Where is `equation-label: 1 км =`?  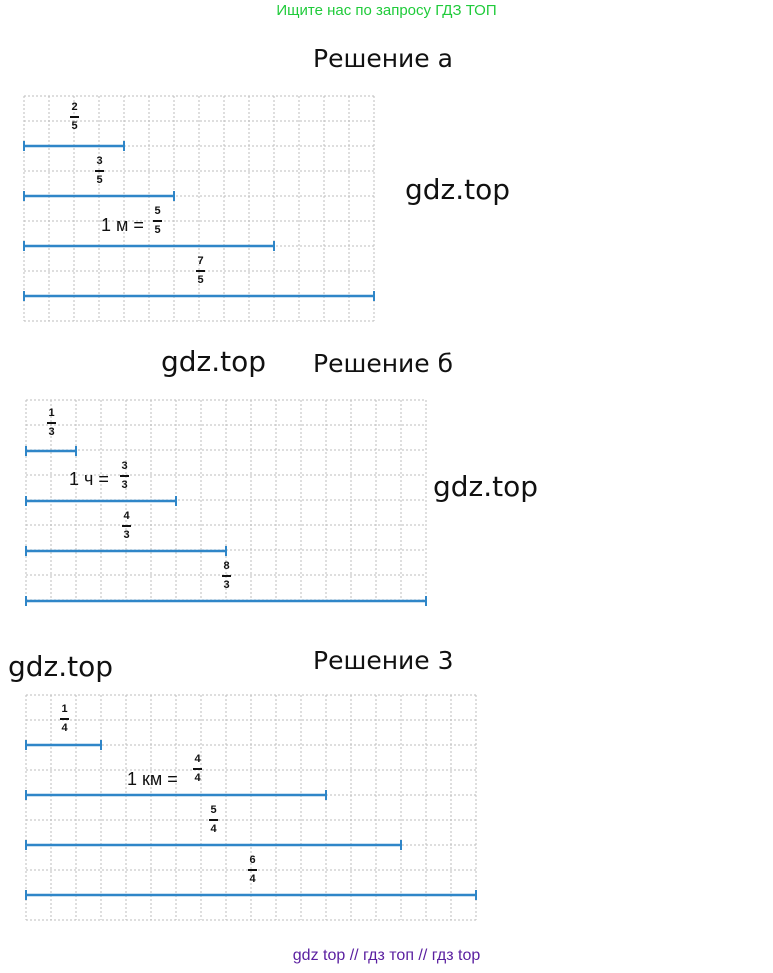
equation-label: 1 км = is located at coordinates (152, 779).